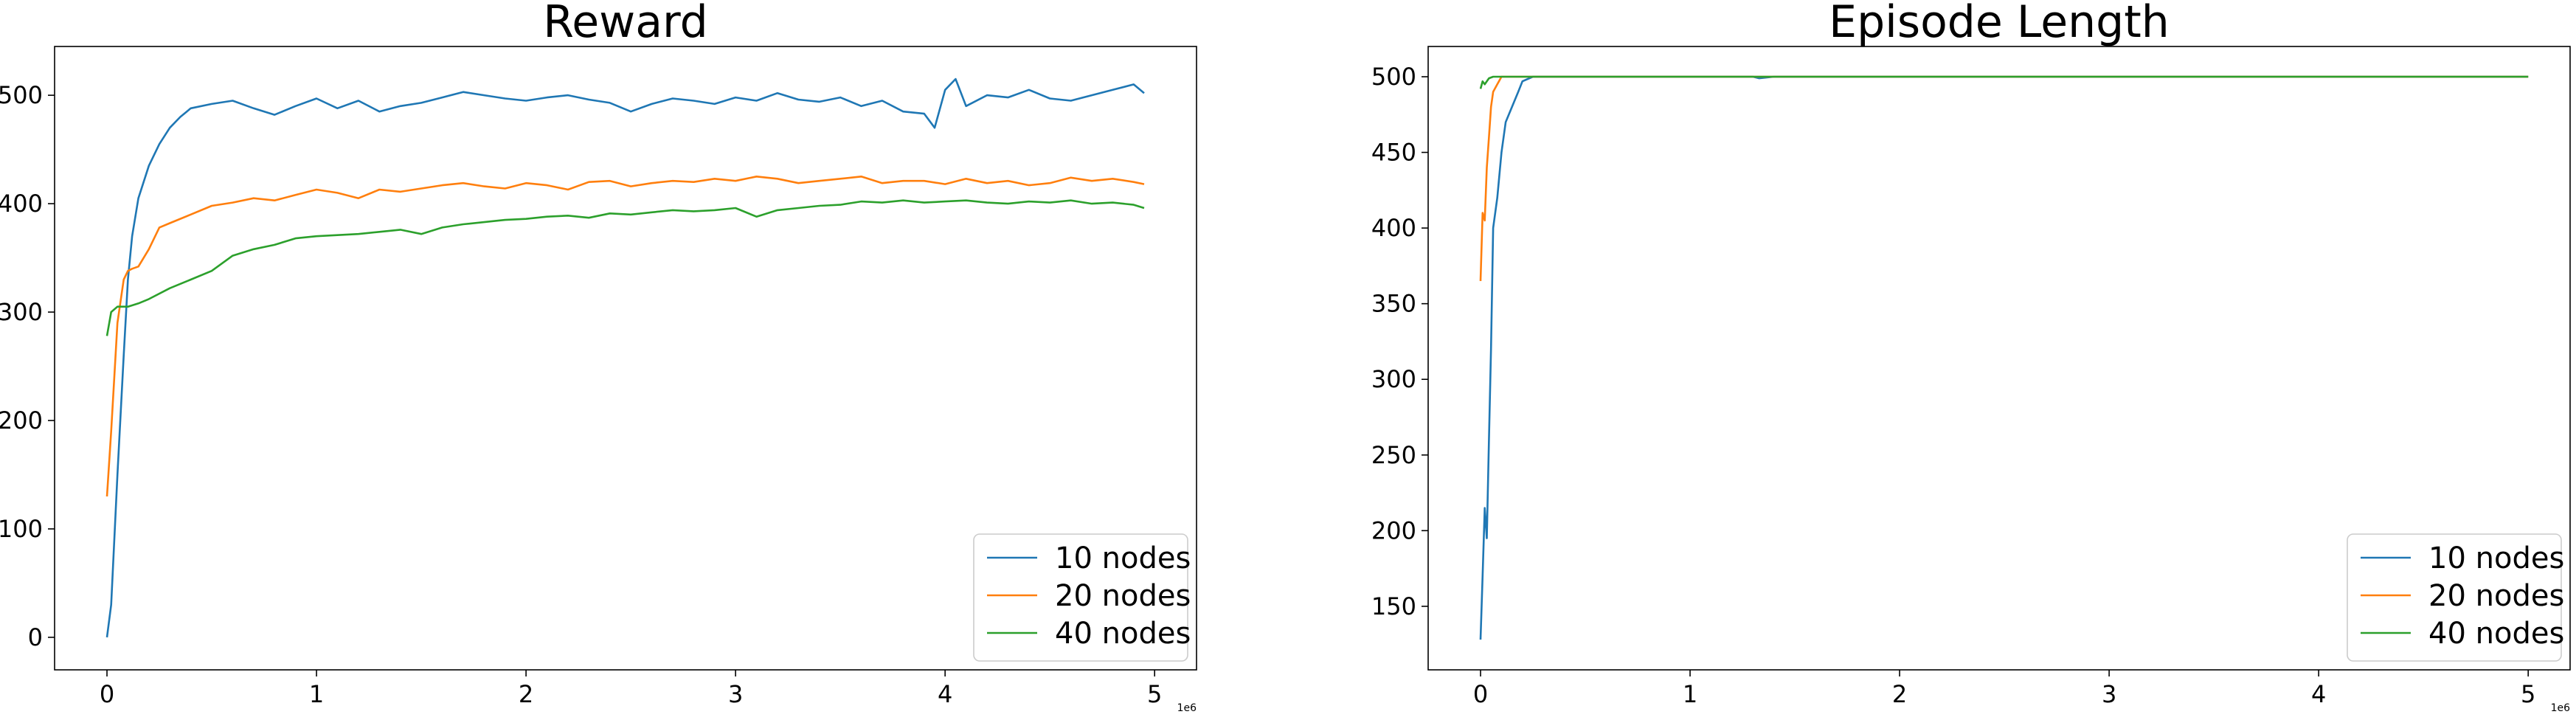 The width and height of the screenshot is (2576, 720). I want to click on chart-title: Reward, so click(625, 24).